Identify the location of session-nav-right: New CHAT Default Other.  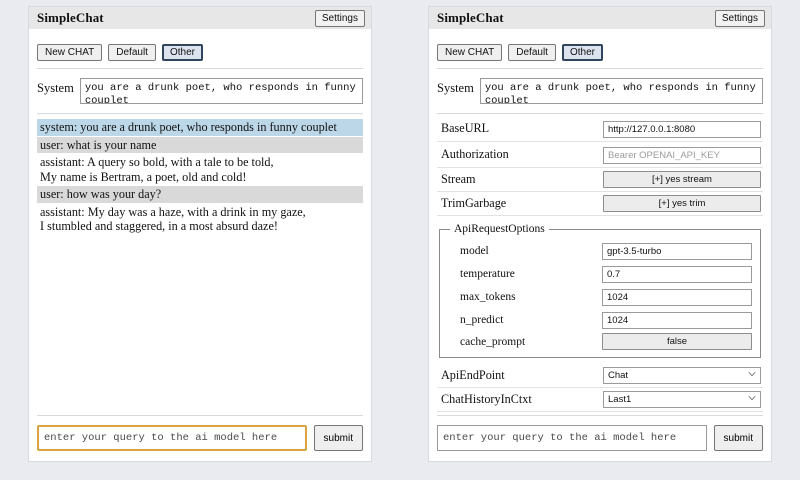
(600, 52).